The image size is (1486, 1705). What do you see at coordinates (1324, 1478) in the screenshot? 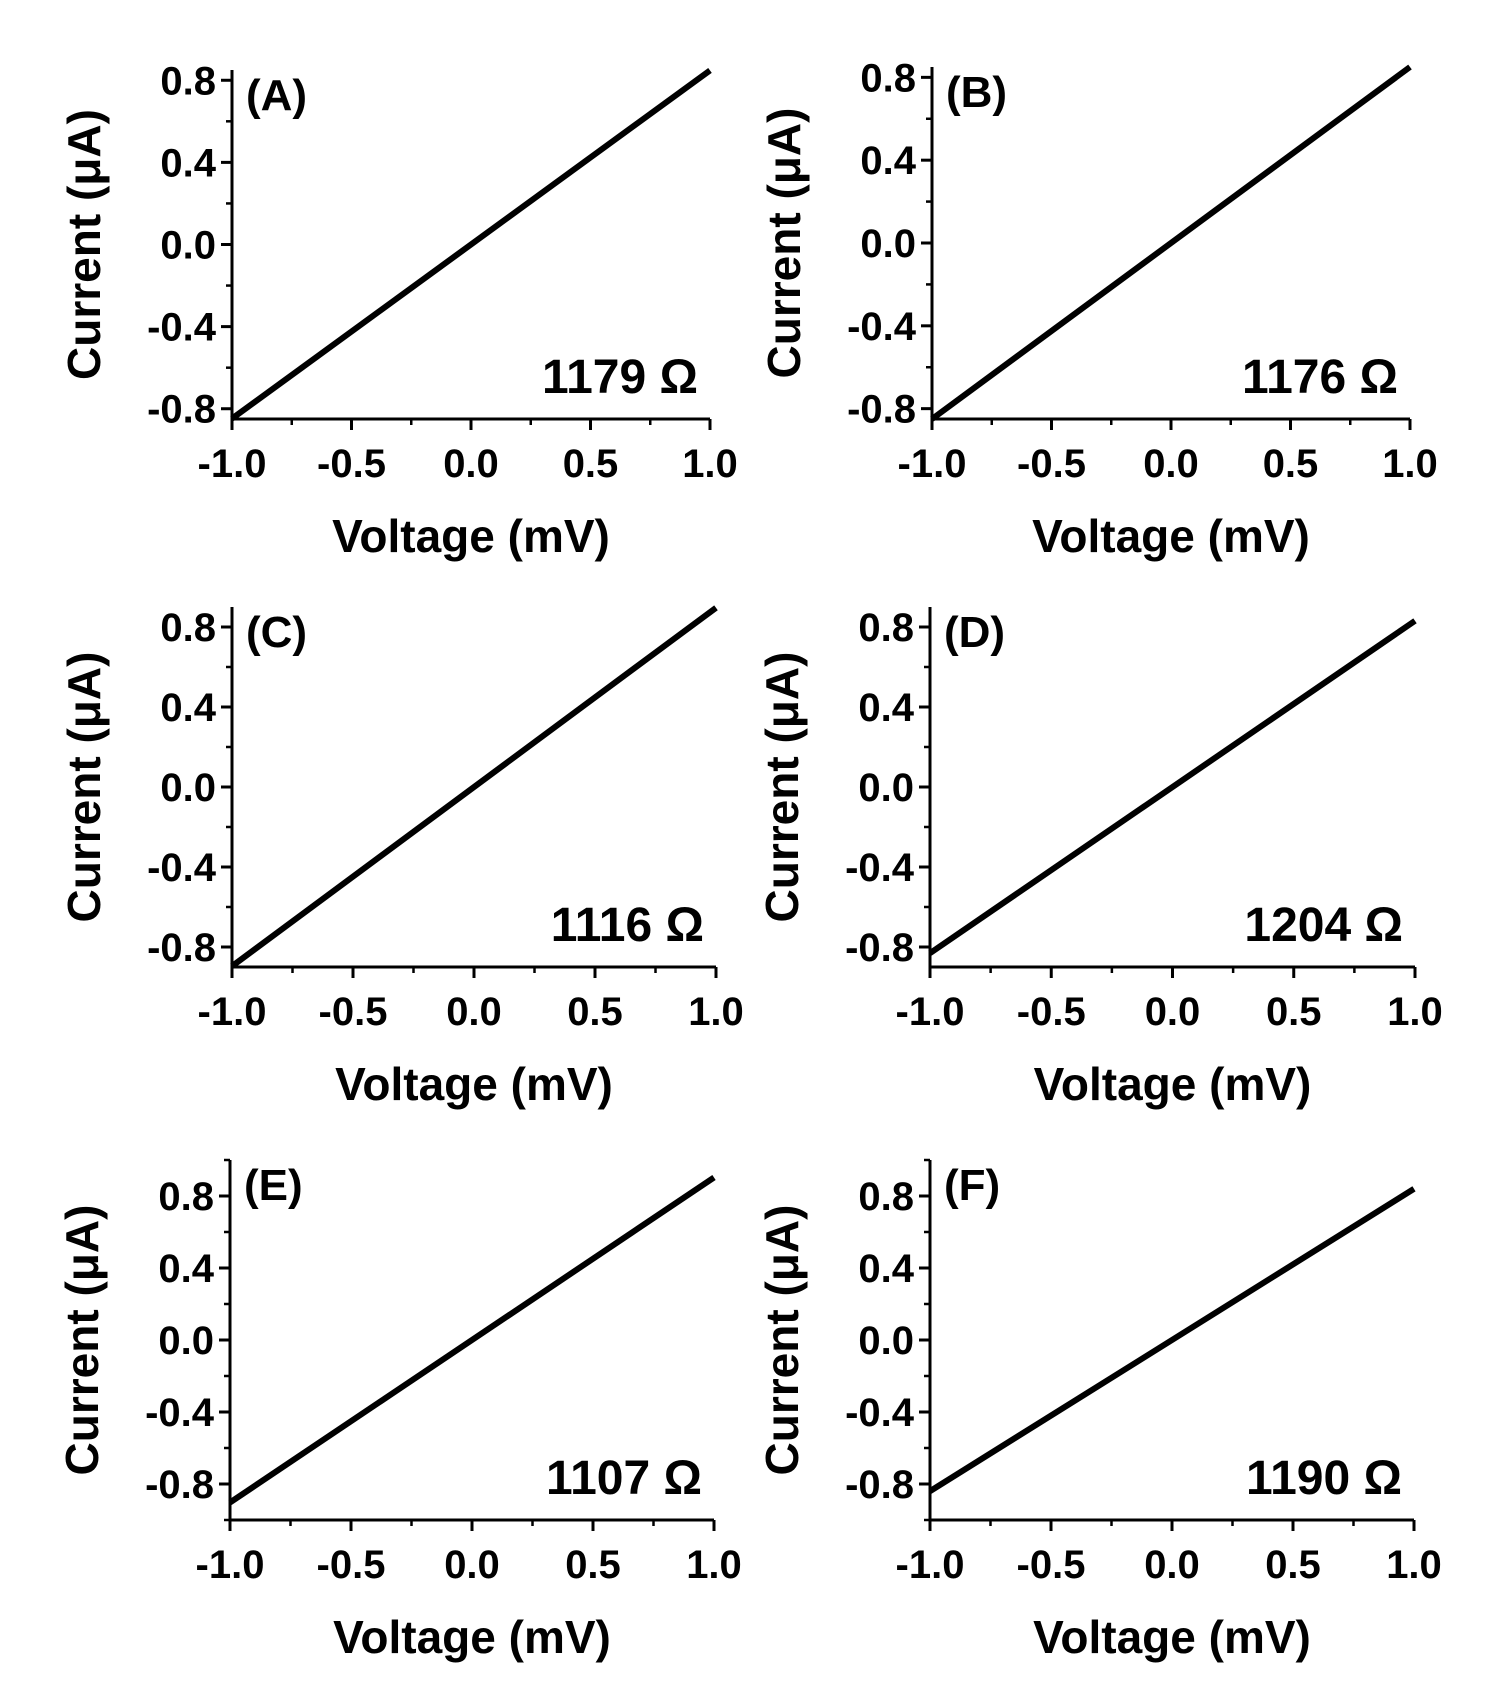
I see `resistance-annotation: 1190 Ω` at bounding box center [1324, 1478].